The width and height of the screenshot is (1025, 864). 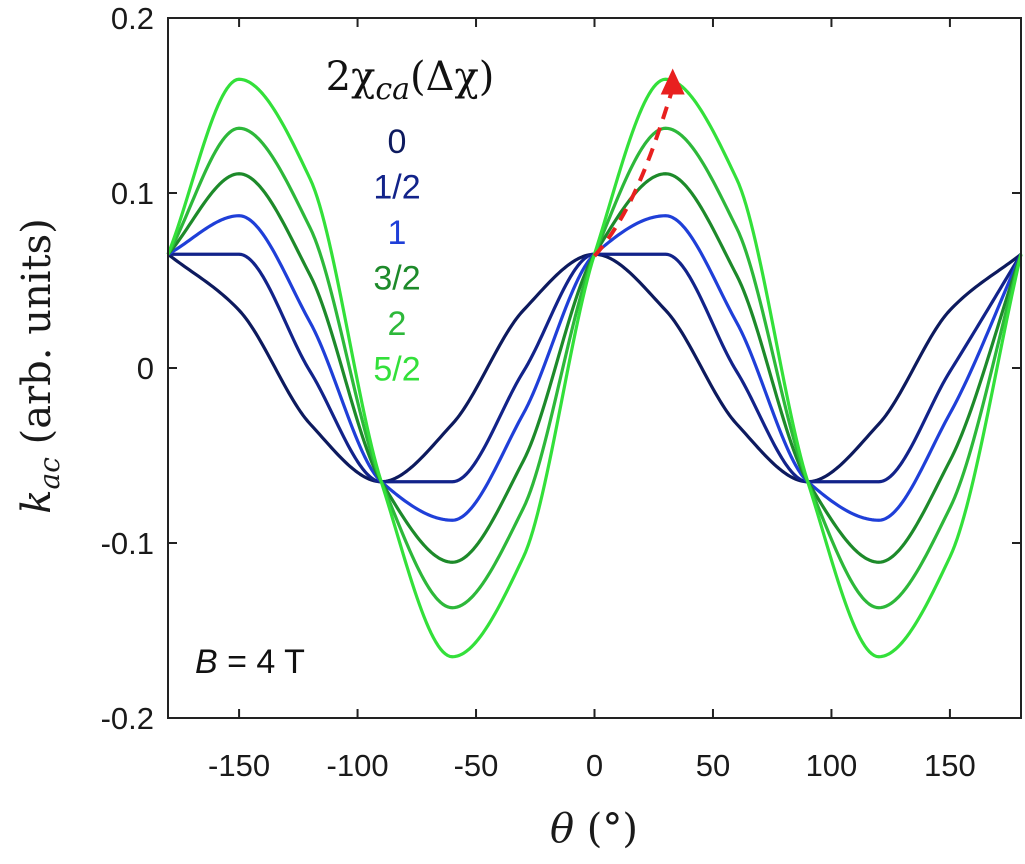 What do you see at coordinates (476, 765) in the screenshot?
I see `x-tick-label: -50` at bounding box center [476, 765].